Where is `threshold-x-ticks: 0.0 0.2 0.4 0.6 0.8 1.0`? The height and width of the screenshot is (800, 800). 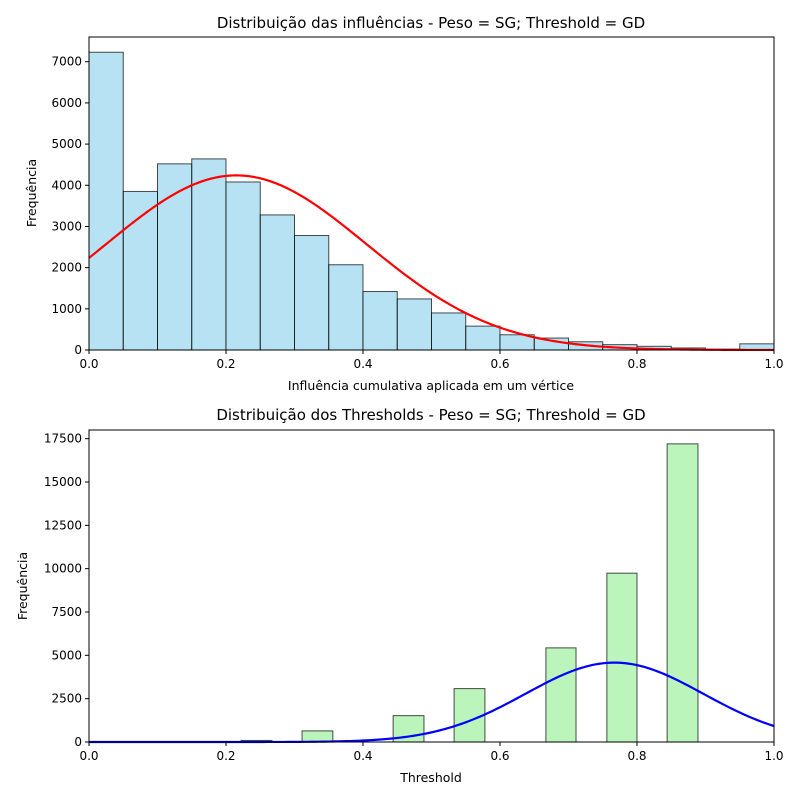 threshold-x-ticks: 0.0 0.2 0.4 0.6 0.8 1.0 is located at coordinates (431, 752).